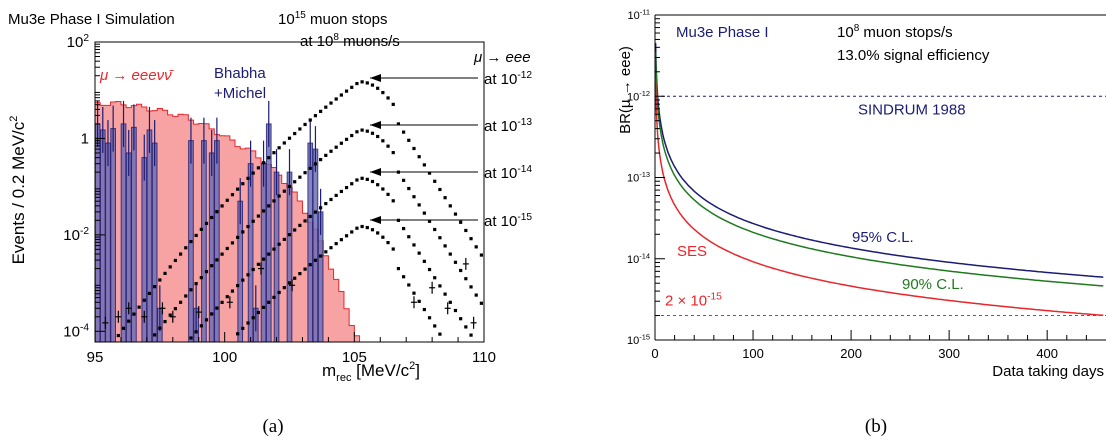 This screenshot has height=443, width=1106. I want to click on x-tick-label-a: 105, so click(354, 357).